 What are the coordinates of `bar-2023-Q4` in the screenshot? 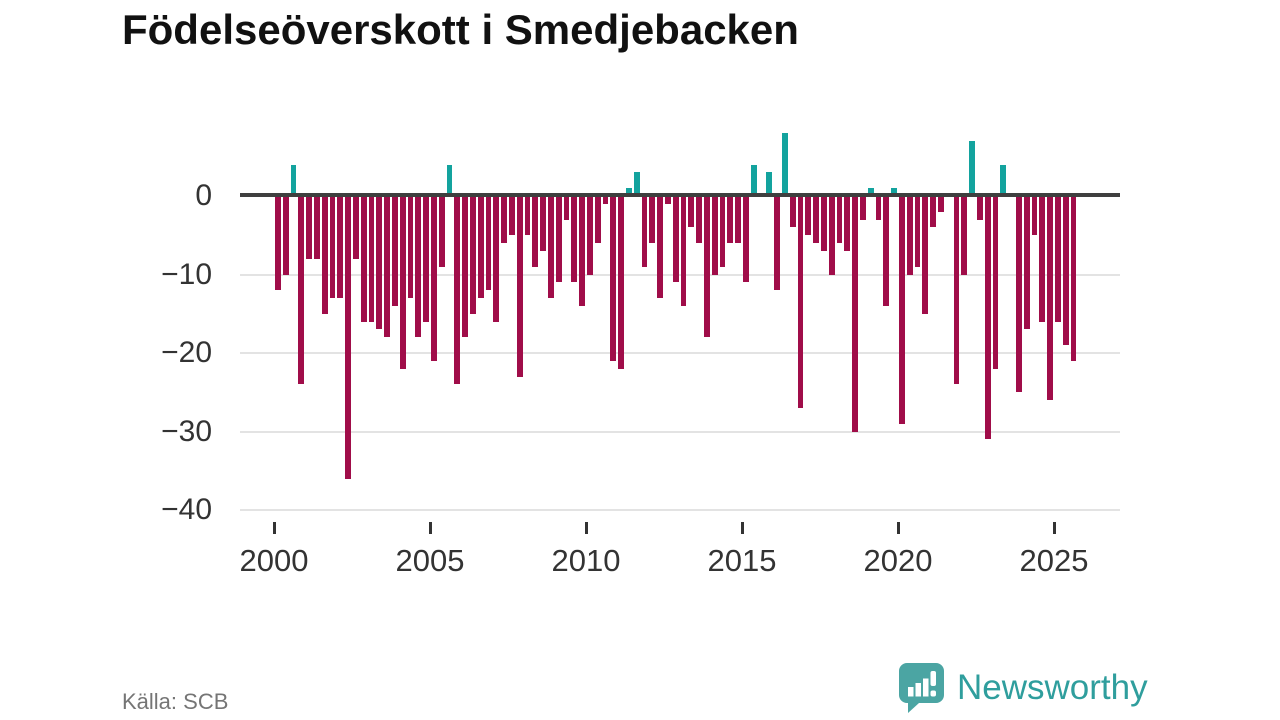 It's located at (1019, 294).